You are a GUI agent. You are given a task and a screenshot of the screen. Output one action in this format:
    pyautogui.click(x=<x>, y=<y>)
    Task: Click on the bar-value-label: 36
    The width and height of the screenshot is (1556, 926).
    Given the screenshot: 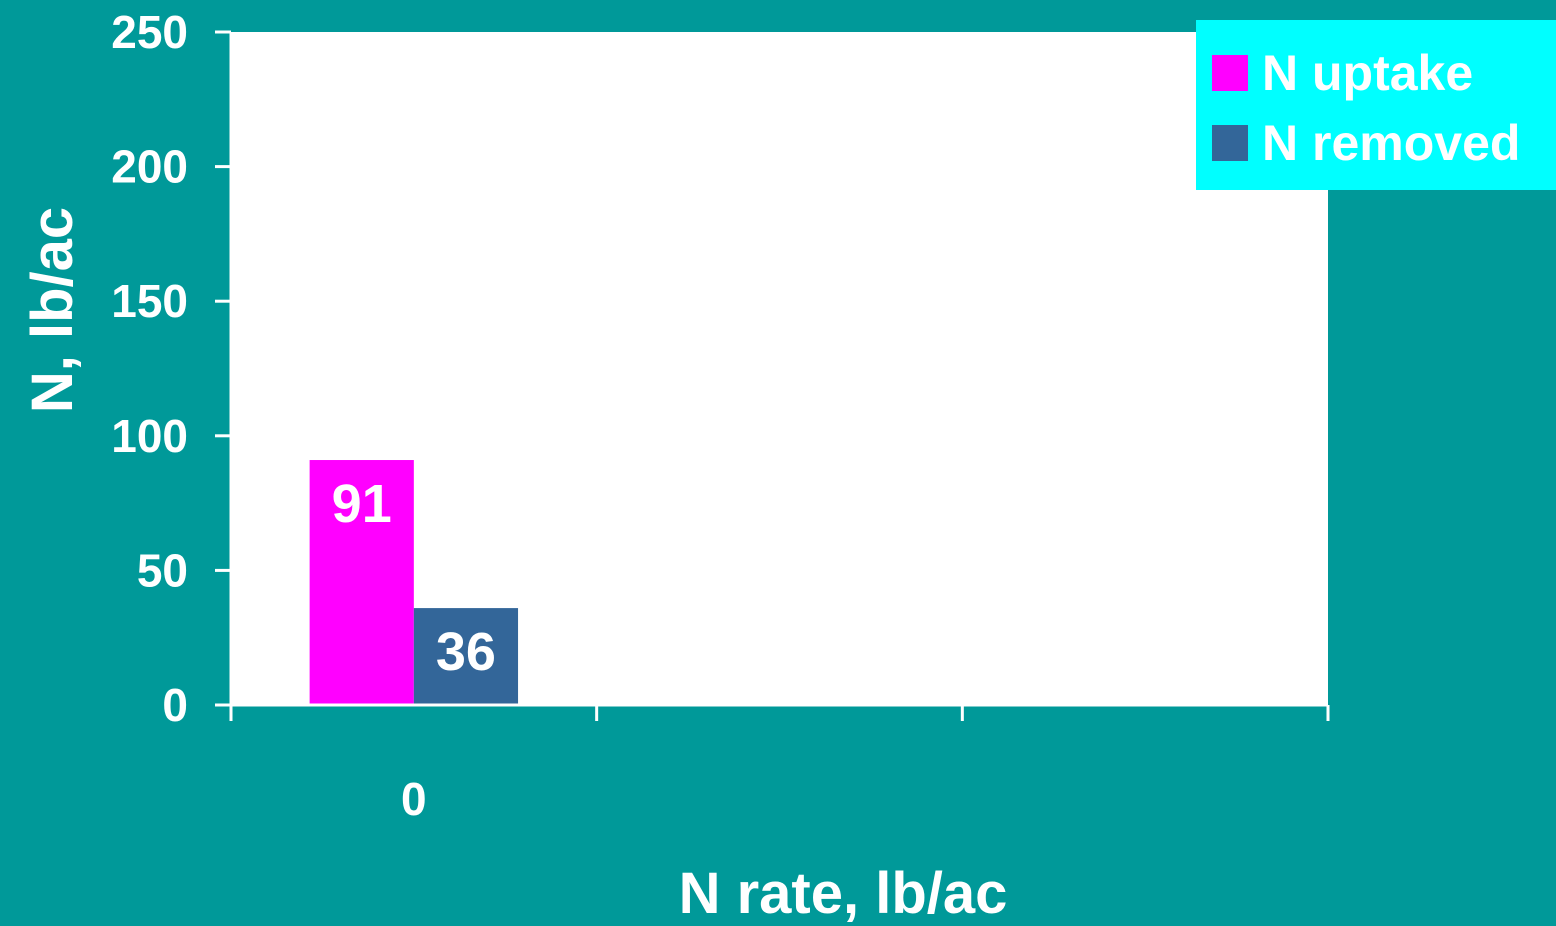 What is the action you would take?
    pyautogui.click(x=466, y=652)
    